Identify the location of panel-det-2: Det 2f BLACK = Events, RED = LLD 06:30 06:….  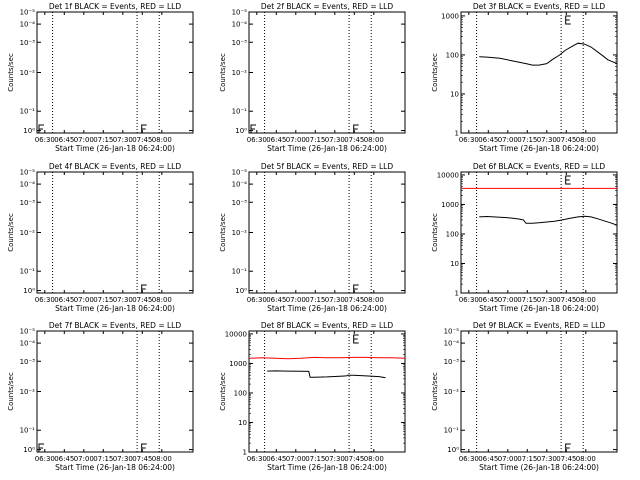
(312, 77).